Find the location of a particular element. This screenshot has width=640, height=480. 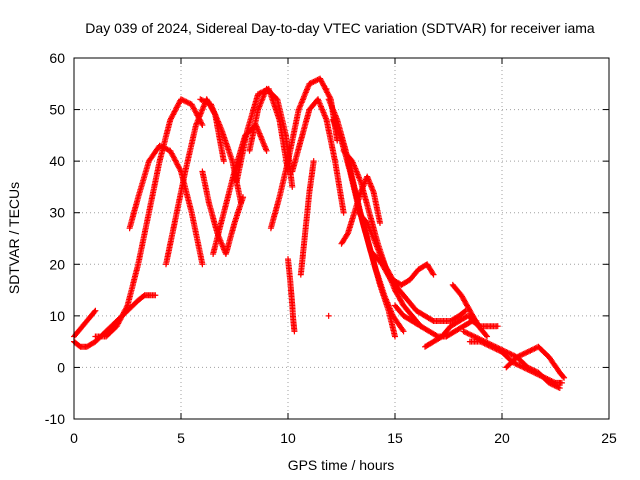

x-tick-label: 0 is located at coordinates (74, 438).